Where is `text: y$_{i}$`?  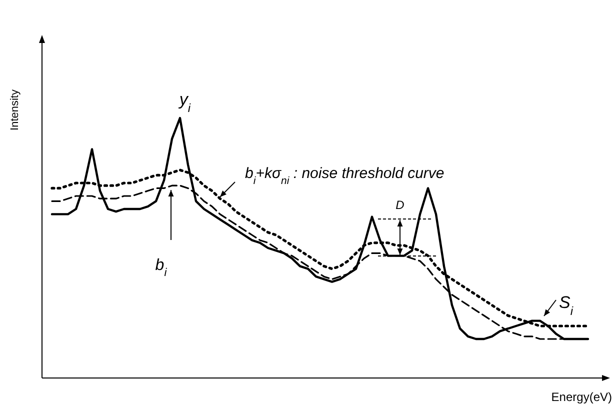
text: y$_{i}$ is located at coordinates (184, 102).